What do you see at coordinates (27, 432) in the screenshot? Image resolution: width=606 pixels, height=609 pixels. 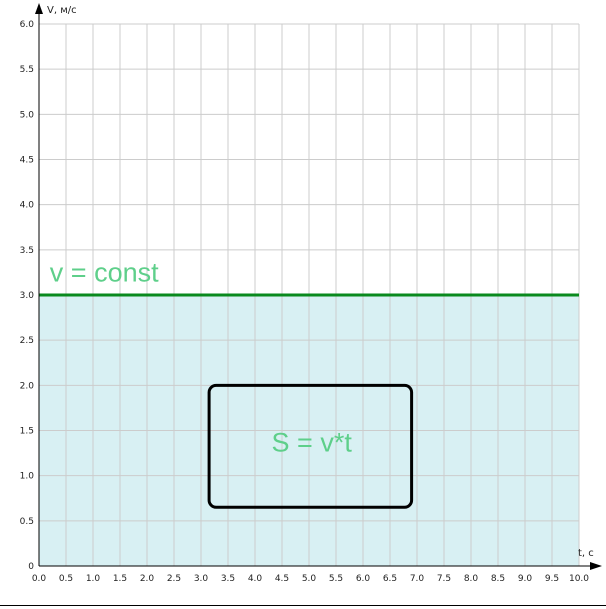 I see `y-tick-label: 1.5` at bounding box center [27, 432].